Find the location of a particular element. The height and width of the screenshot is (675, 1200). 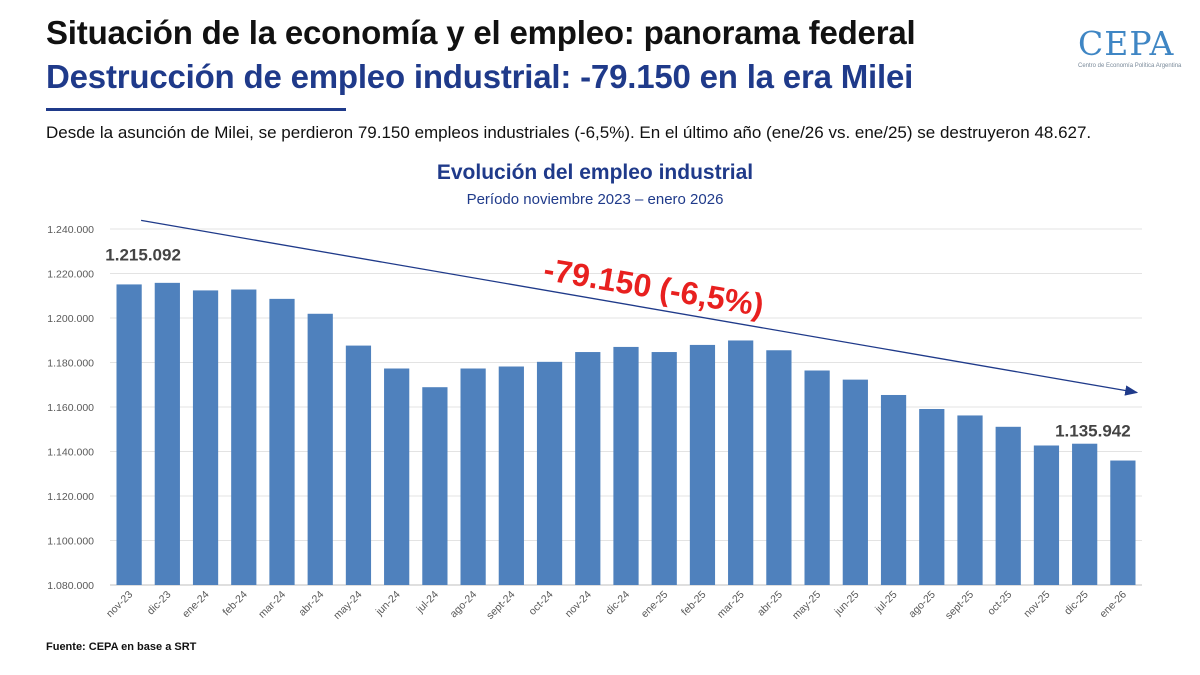

x-tick-label: ene-25 is located at coordinates (655, 605).